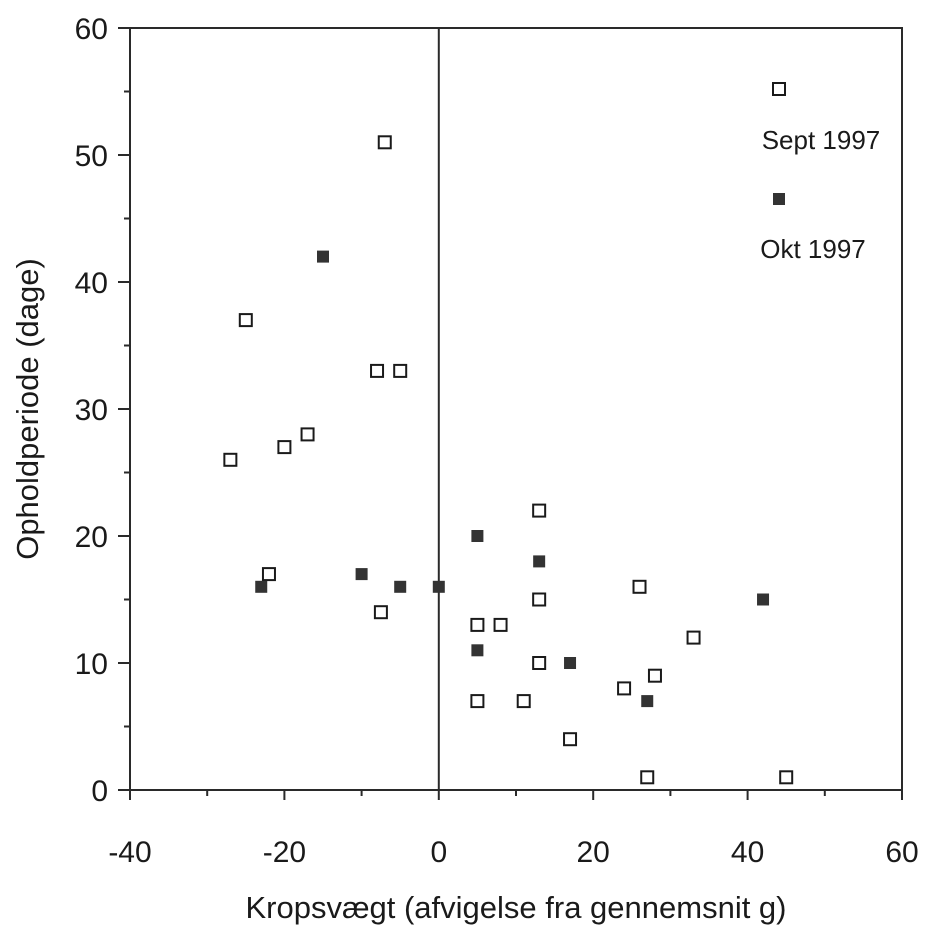 This screenshot has height=930, width=928. Describe the element at coordinates (91, 156) in the screenshot. I see `y-tick-label: 50` at that location.